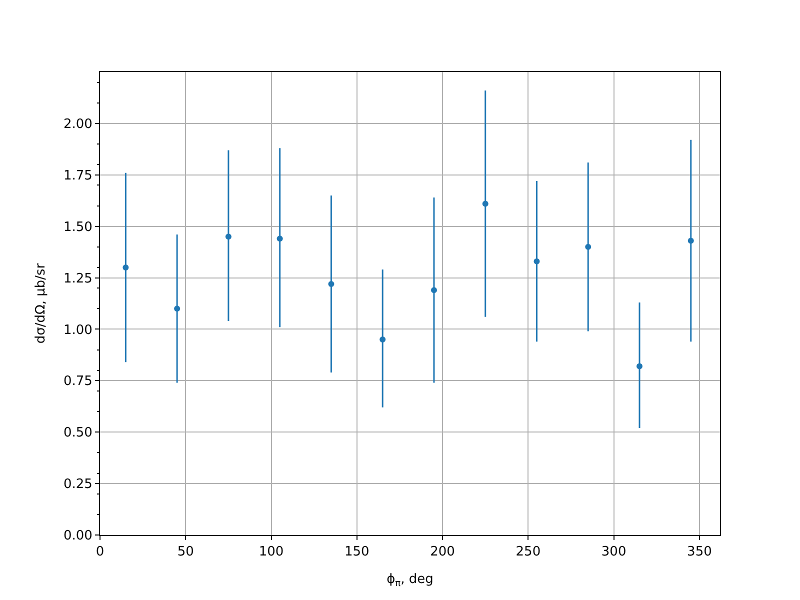 This screenshot has height=600, width=800. Describe the element at coordinates (77, 176) in the screenshot. I see `y-tick-label: 1.75` at that location.